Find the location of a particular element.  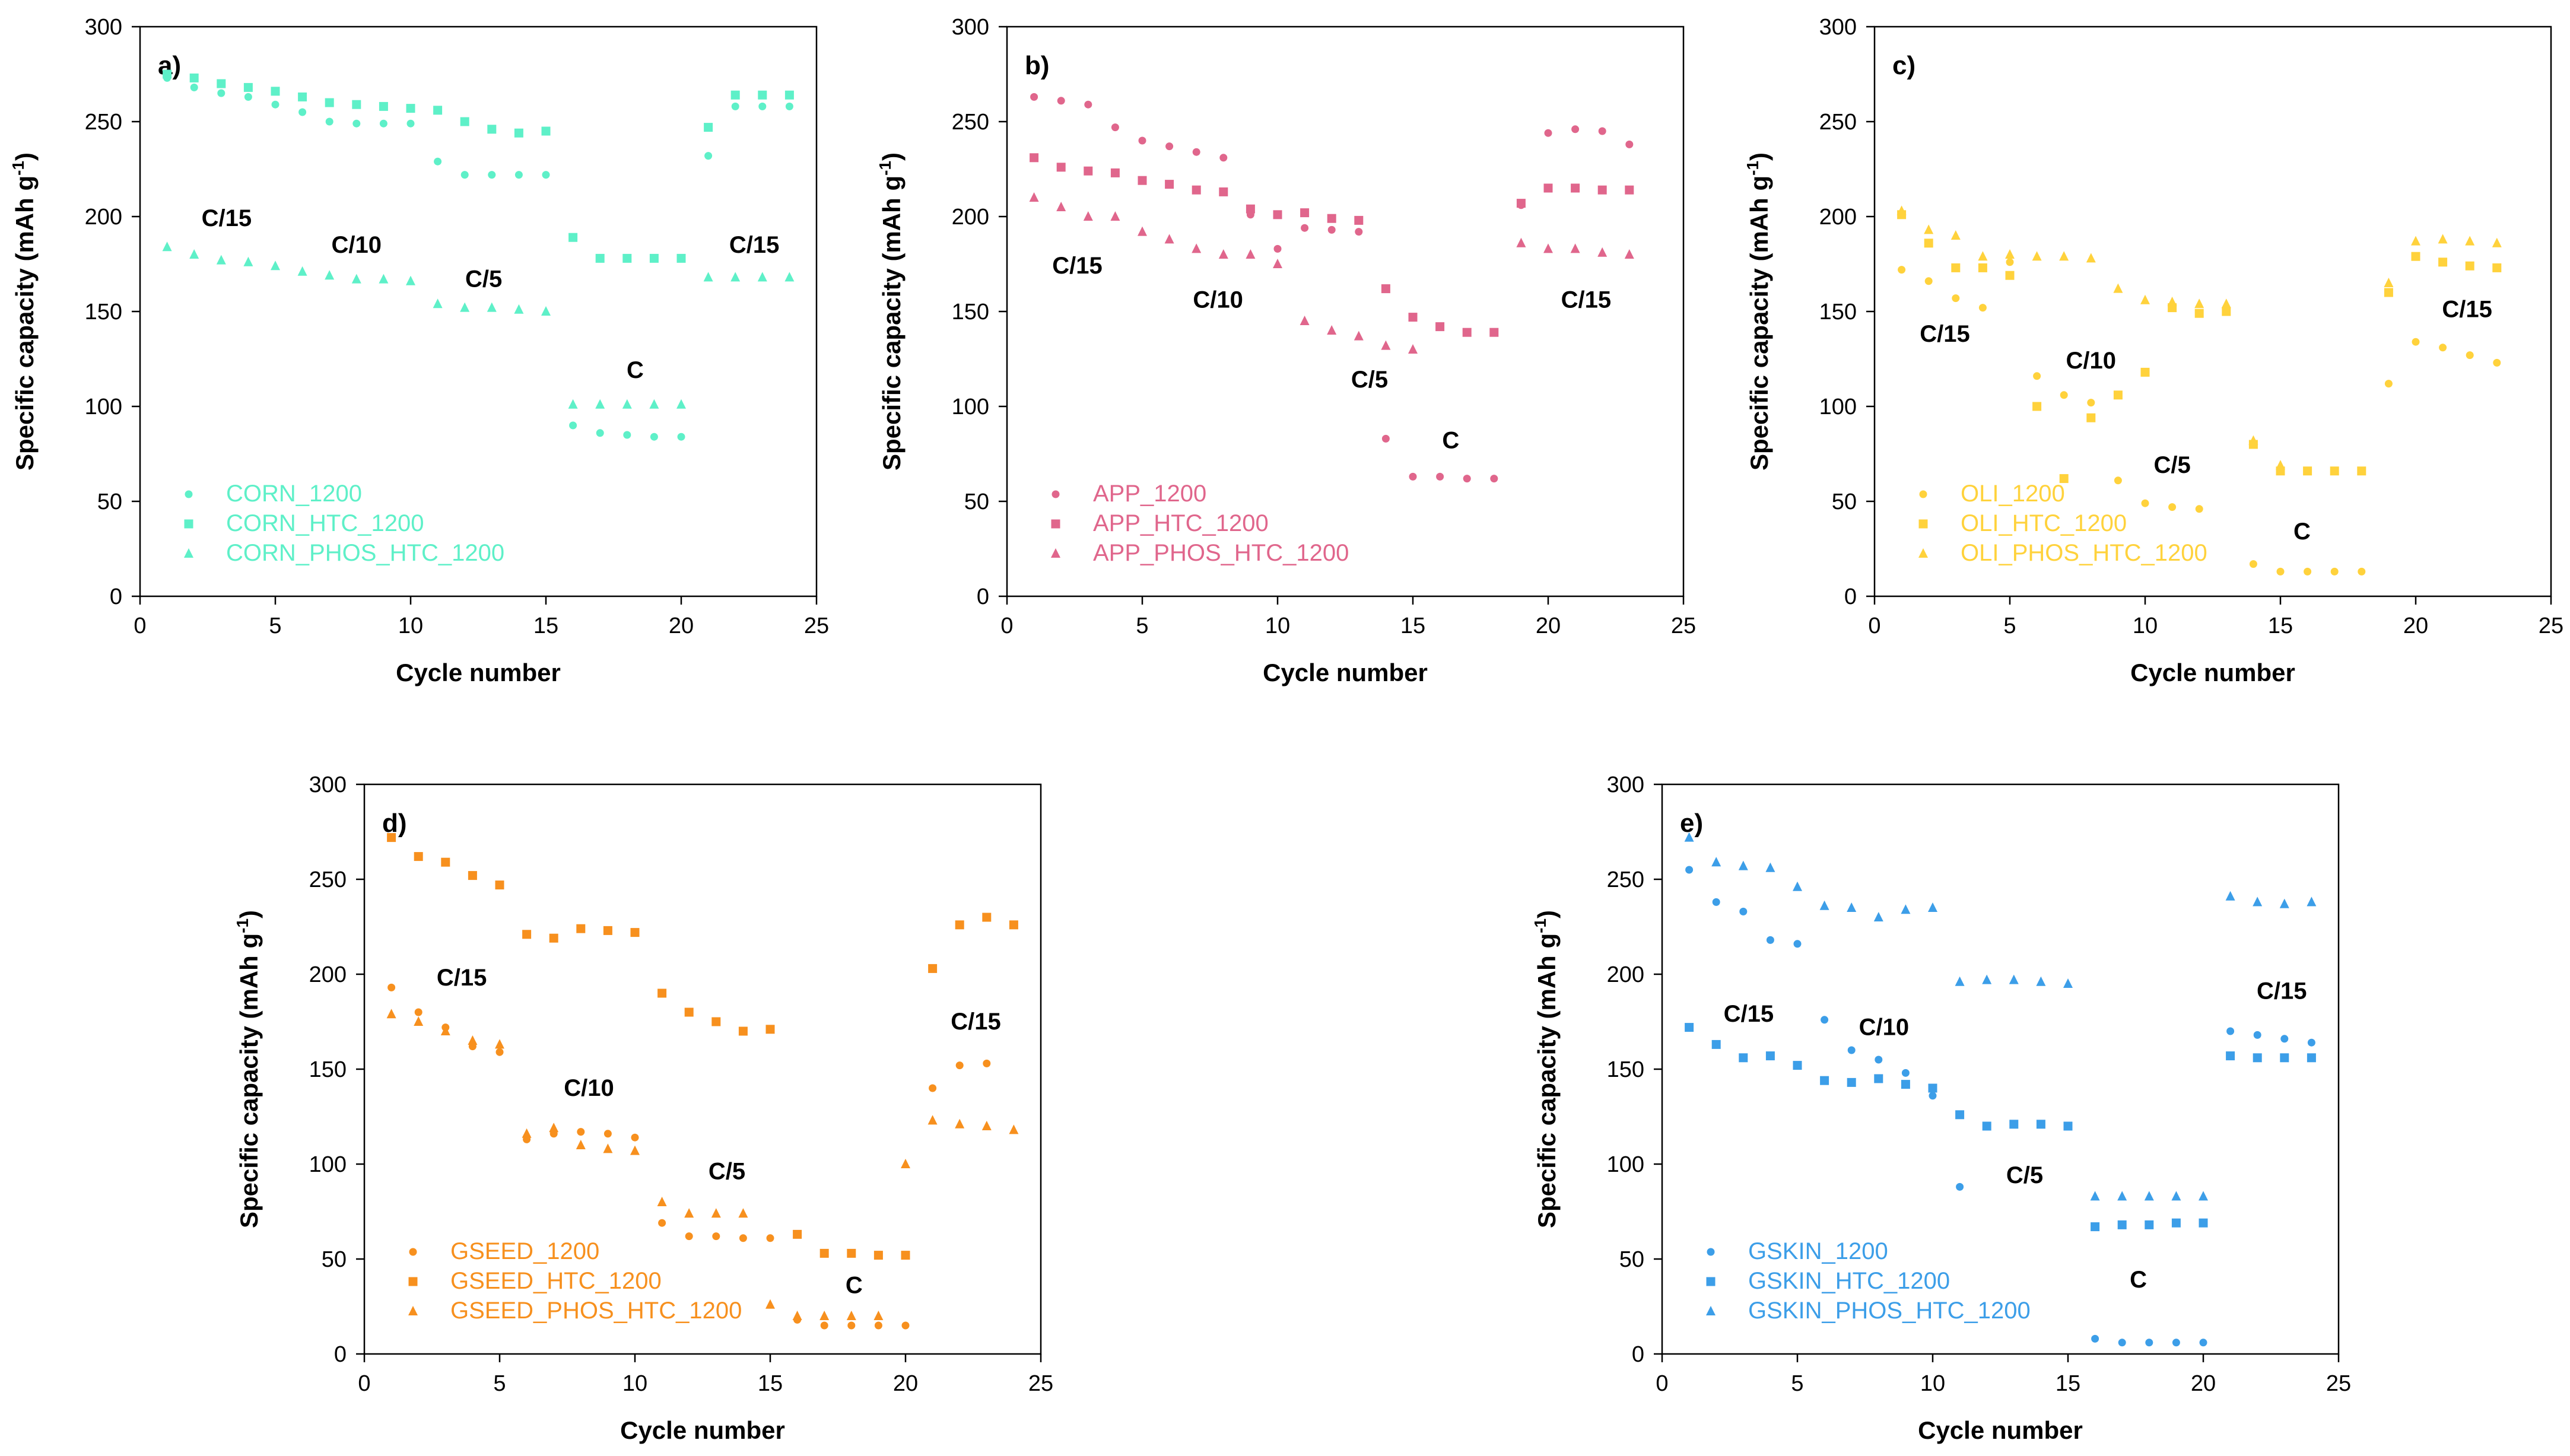

legend-entry: GSEED_PHOS_HTC_1200 is located at coordinates (596, 1311).